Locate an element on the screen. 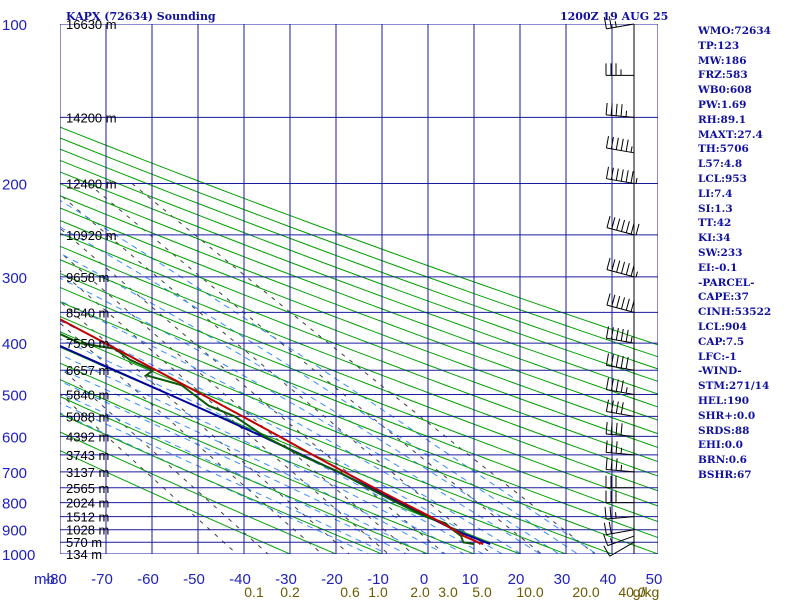 This screenshot has width=800, height=600. pressure-unit-label: mb is located at coordinates (44, 579).